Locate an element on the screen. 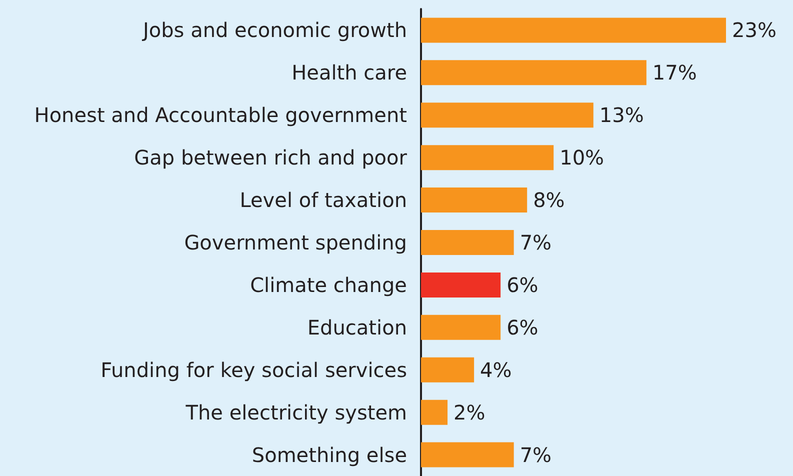  data-label: 17% is located at coordinates (674, 72).